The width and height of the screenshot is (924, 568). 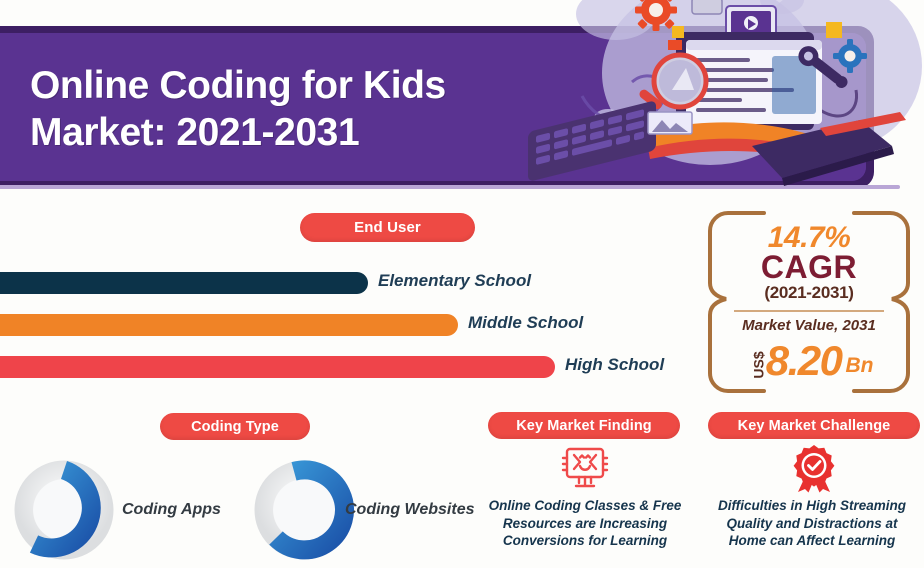 I want to click on coding-type-pill-label: Coding Type, so click(x=235, y=426).